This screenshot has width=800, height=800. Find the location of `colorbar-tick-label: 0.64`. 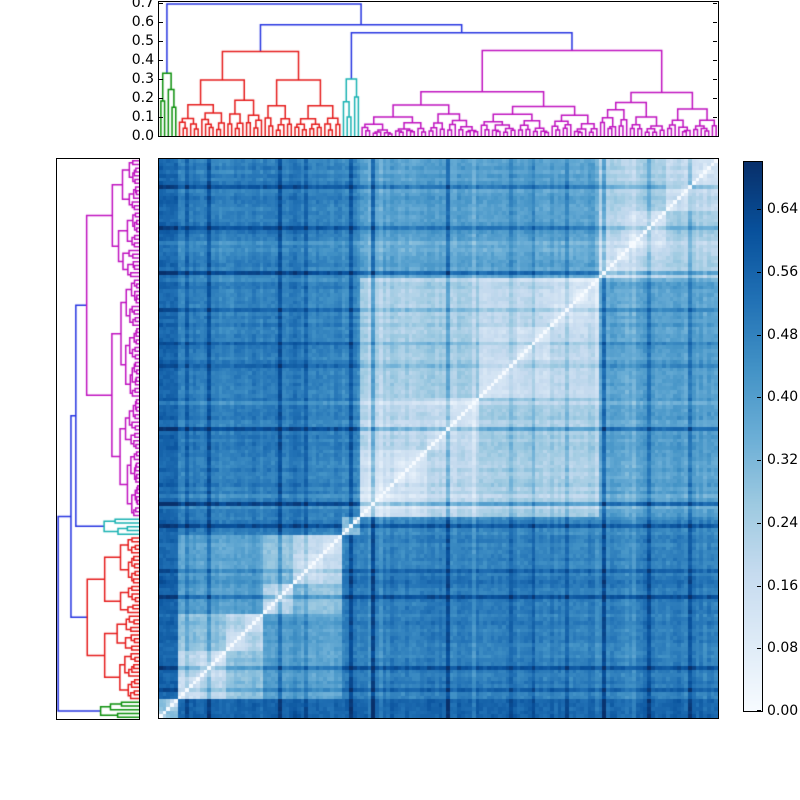

colorbar-tick-label: 0.64 is located at coordinates (783, 209).